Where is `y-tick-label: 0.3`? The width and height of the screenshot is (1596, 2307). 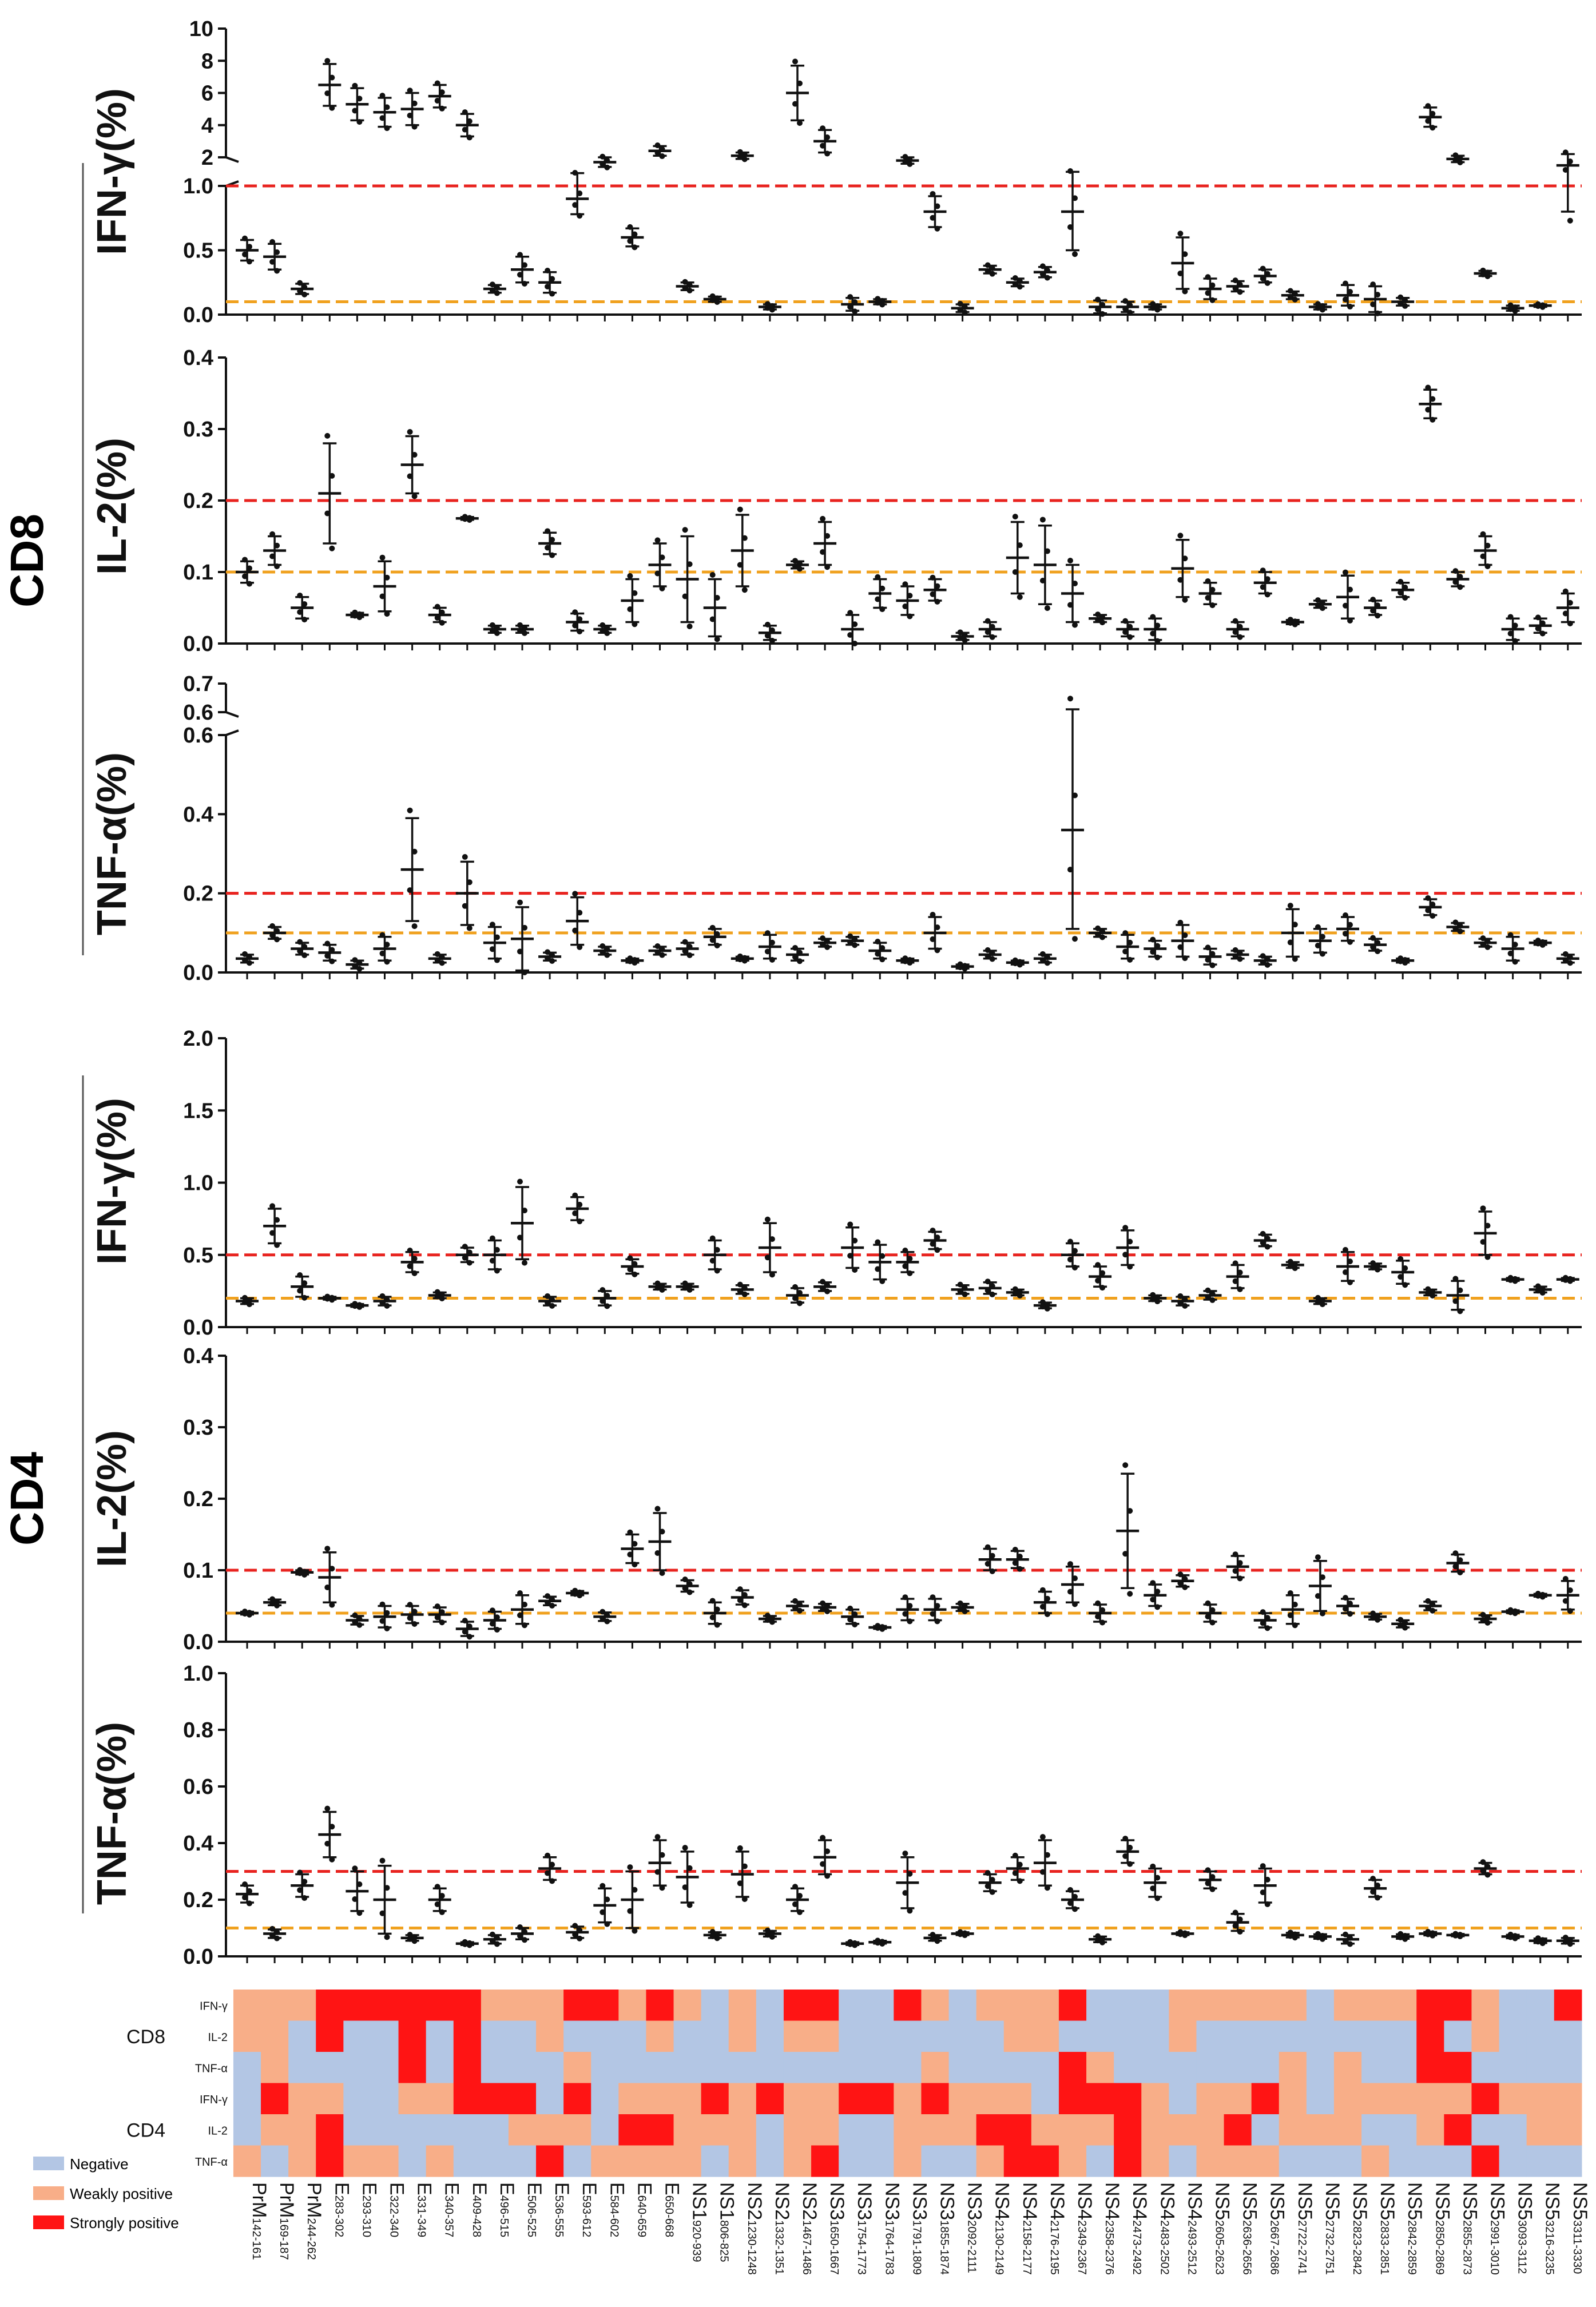 y-tick-label: 0.3 is located at coordinates (198, 1428).